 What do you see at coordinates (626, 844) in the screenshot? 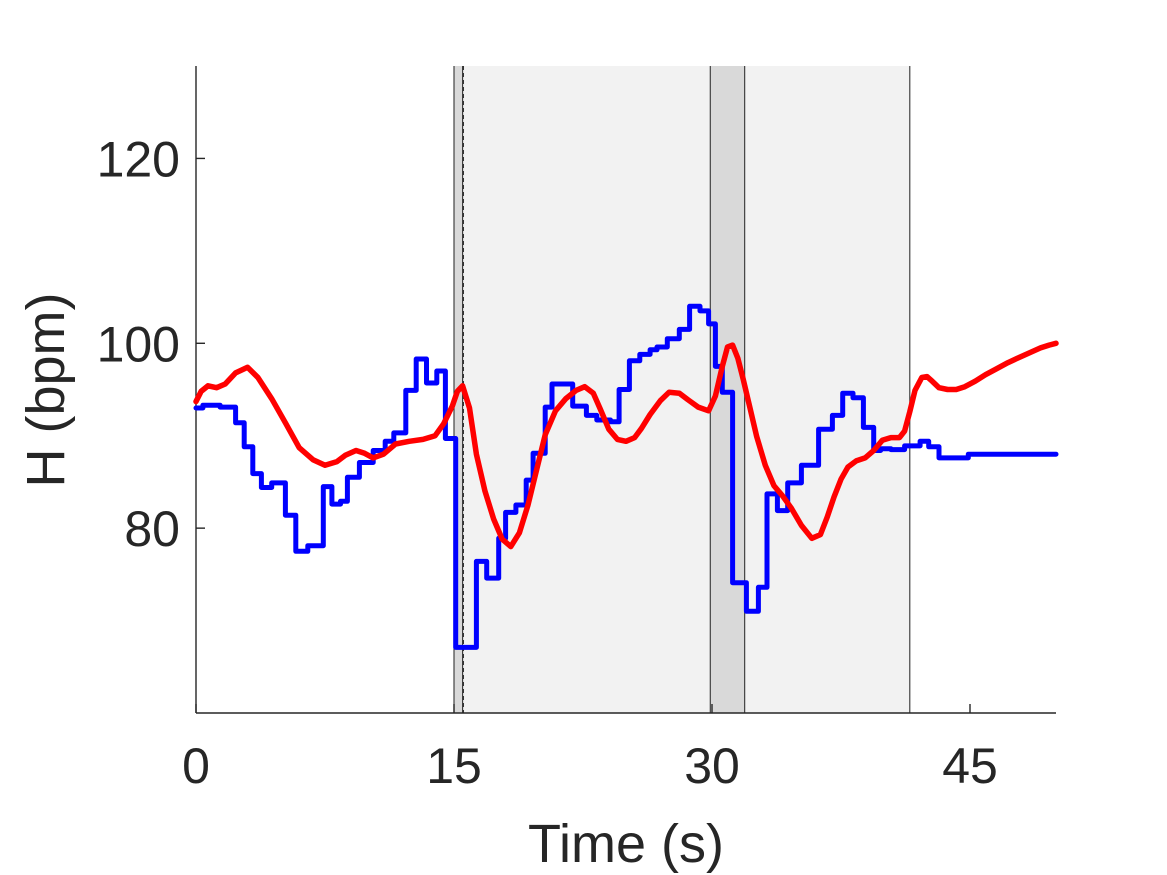
I see `x-axis-title: Time (s)` at bounding box center [626, 844].